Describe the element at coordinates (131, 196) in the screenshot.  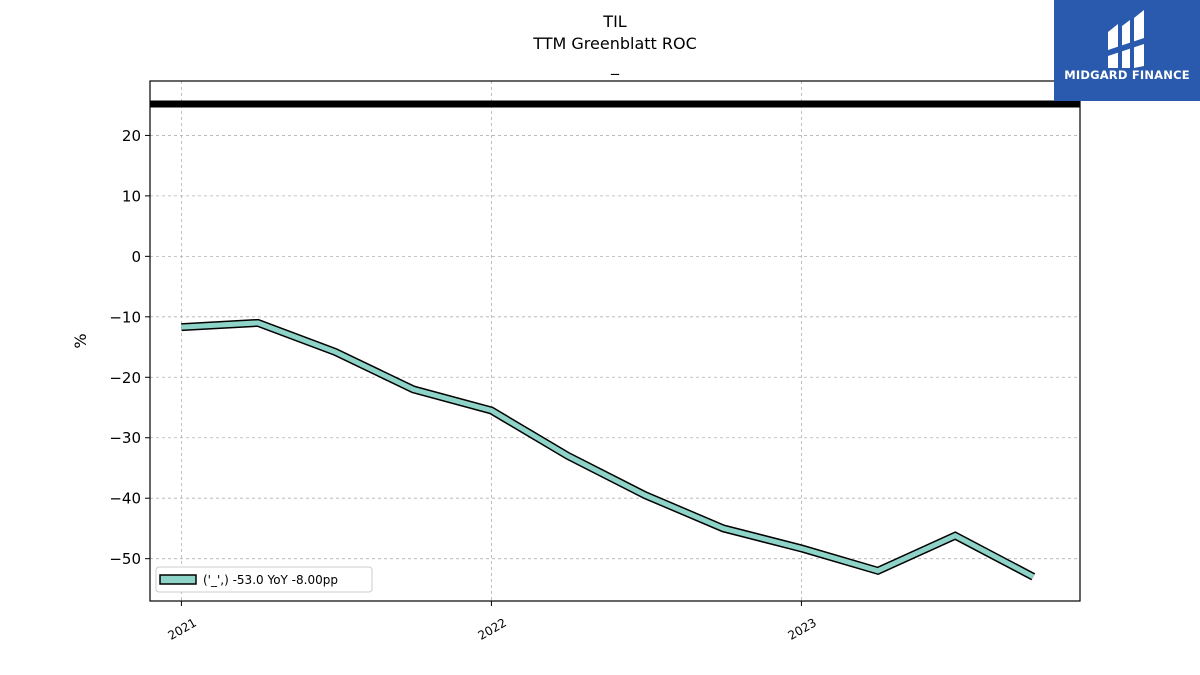
I see `y-tick-label: 10` at that location.